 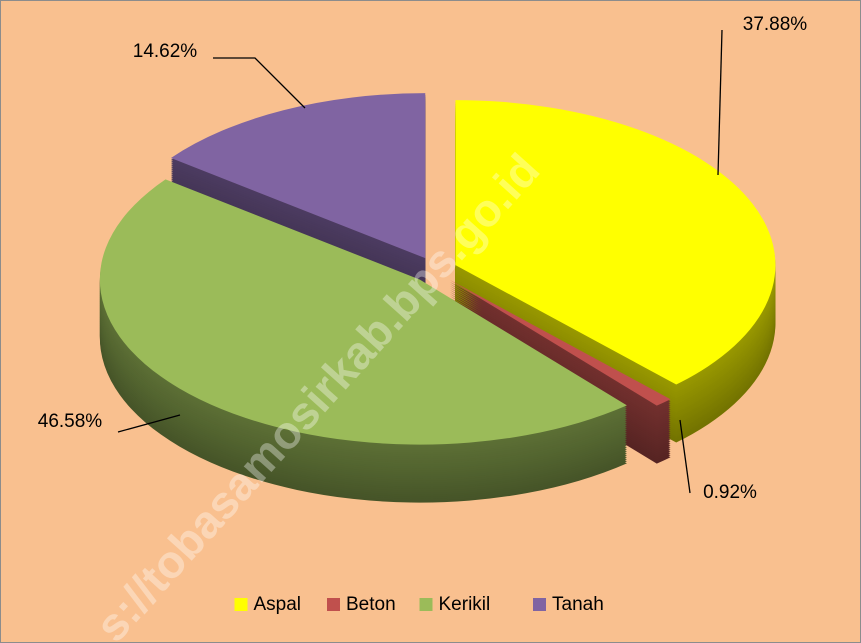 What do you see at coordinates (371, 604) in the screenshot?
I see `legend-label: Beton` at bounding box center [371, 604].